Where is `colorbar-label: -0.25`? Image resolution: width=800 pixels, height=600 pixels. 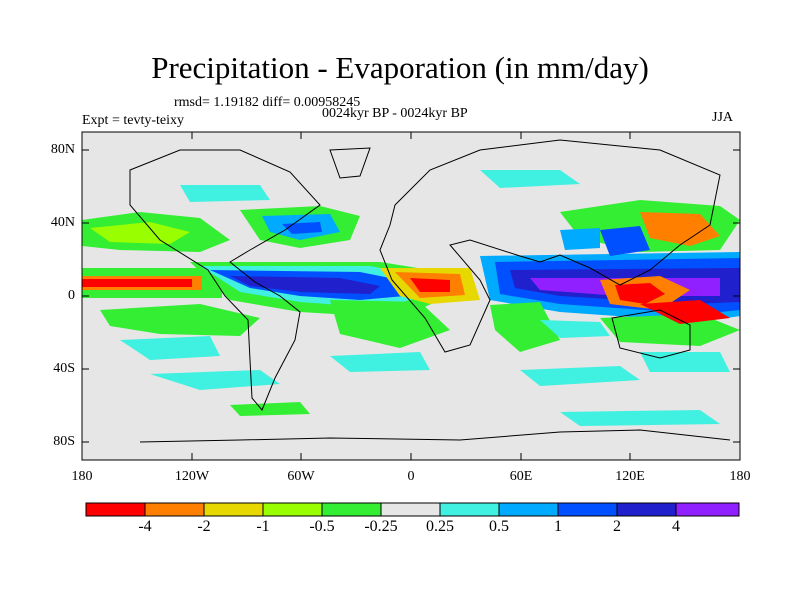
colorbar-label: -0.25 is located at coordinates (381, 526).